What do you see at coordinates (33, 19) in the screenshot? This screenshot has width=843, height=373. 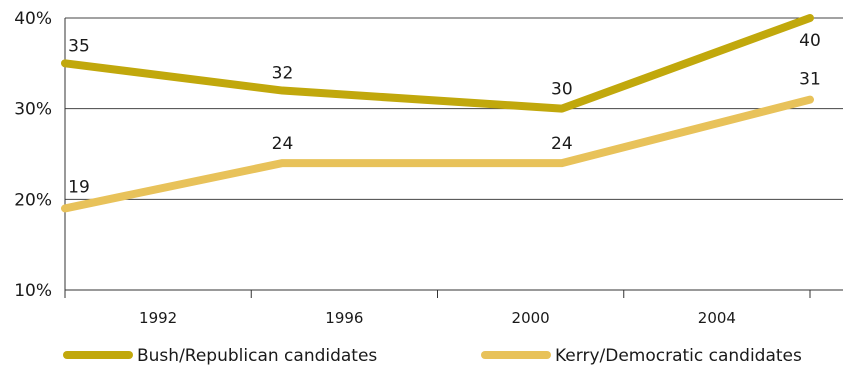 I see `y-tick-label: 40%` at bounding box center [33, 19].